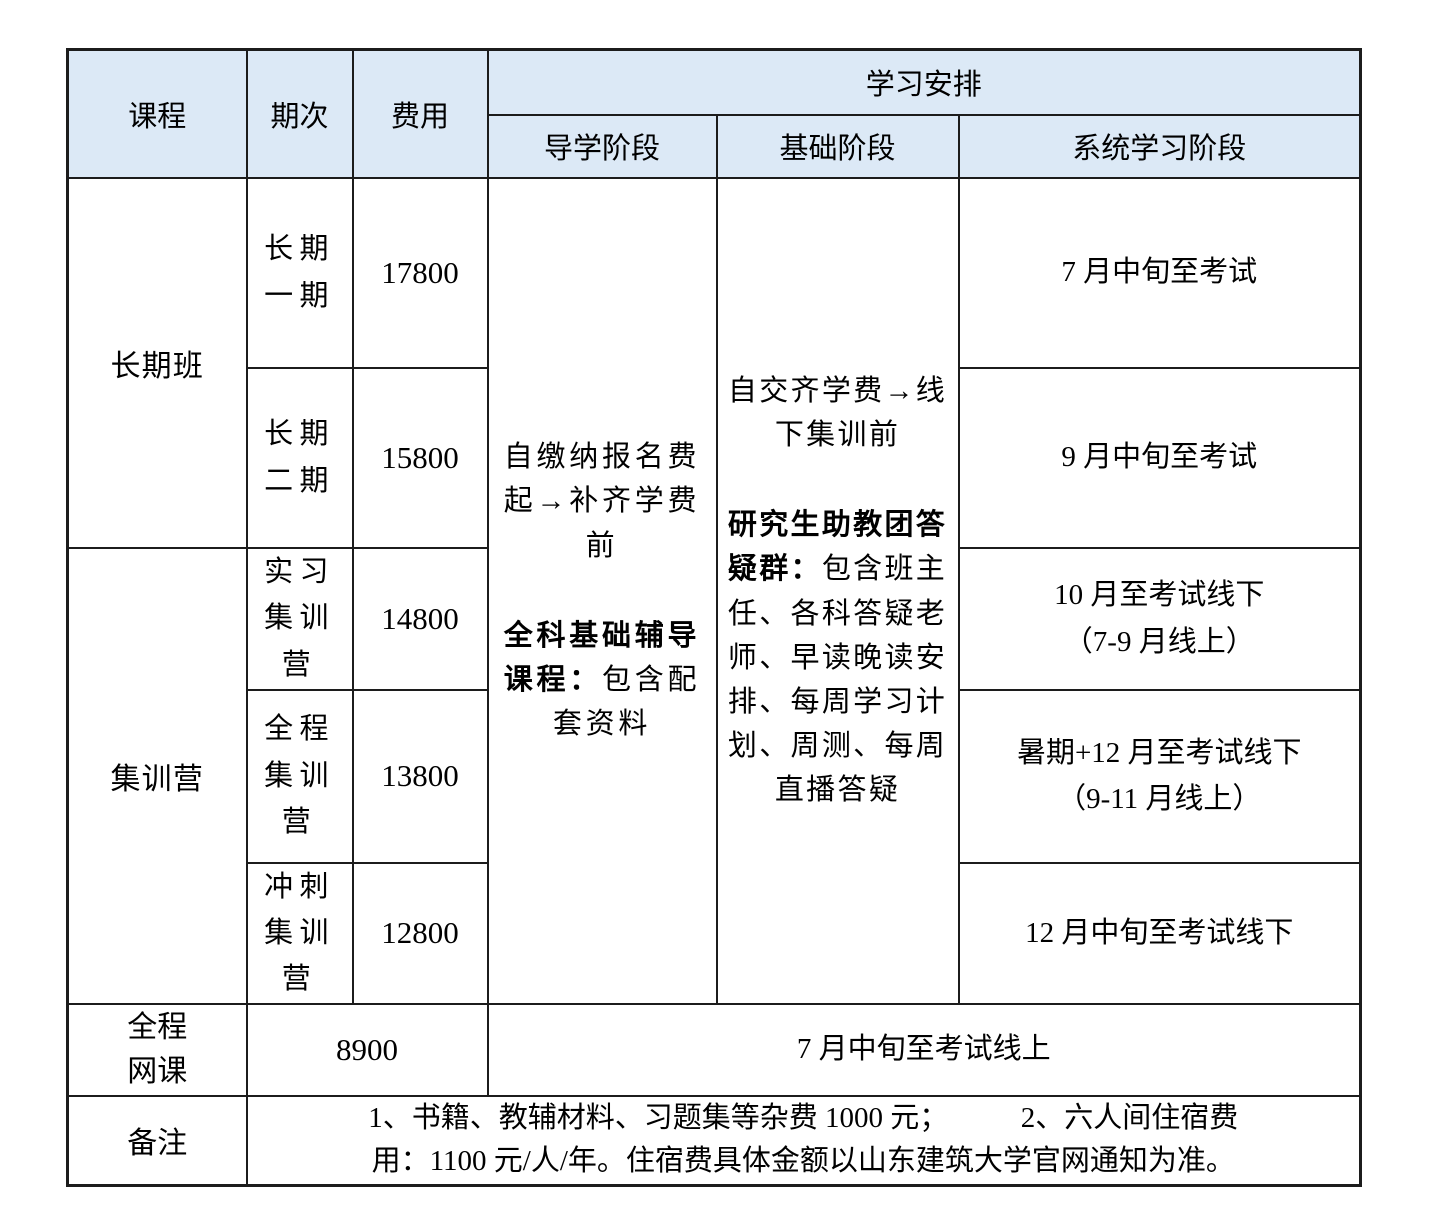 The height and width of the screenshot is (1232, 1429). What do you see at coordinates (1159, 146) in the screenshot?
I see `system-stage-header: 系统学习阶段` at bounding box center [1159, 146].